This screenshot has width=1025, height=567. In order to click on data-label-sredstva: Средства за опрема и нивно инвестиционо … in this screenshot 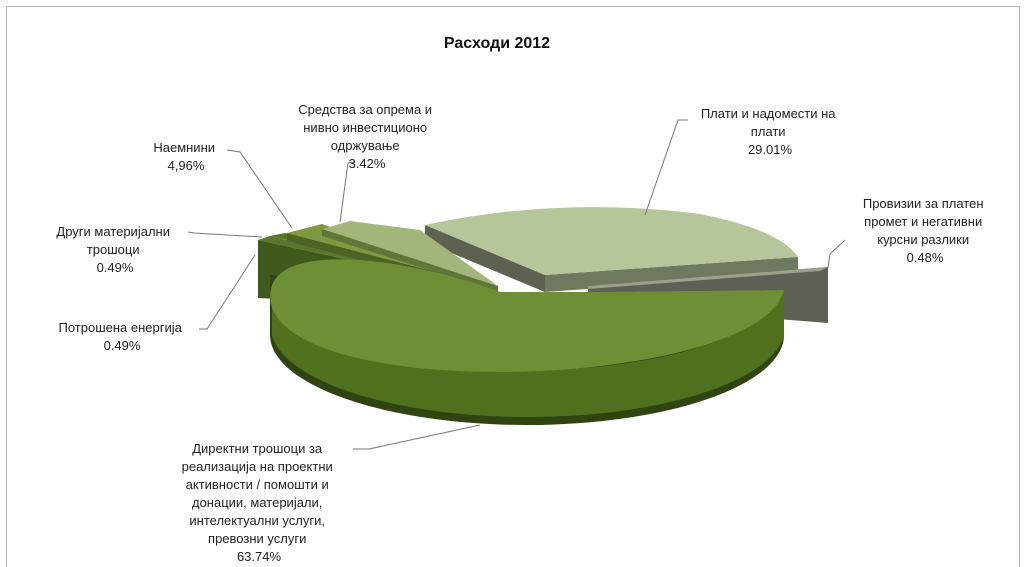, I will do `click(366, 136)`.